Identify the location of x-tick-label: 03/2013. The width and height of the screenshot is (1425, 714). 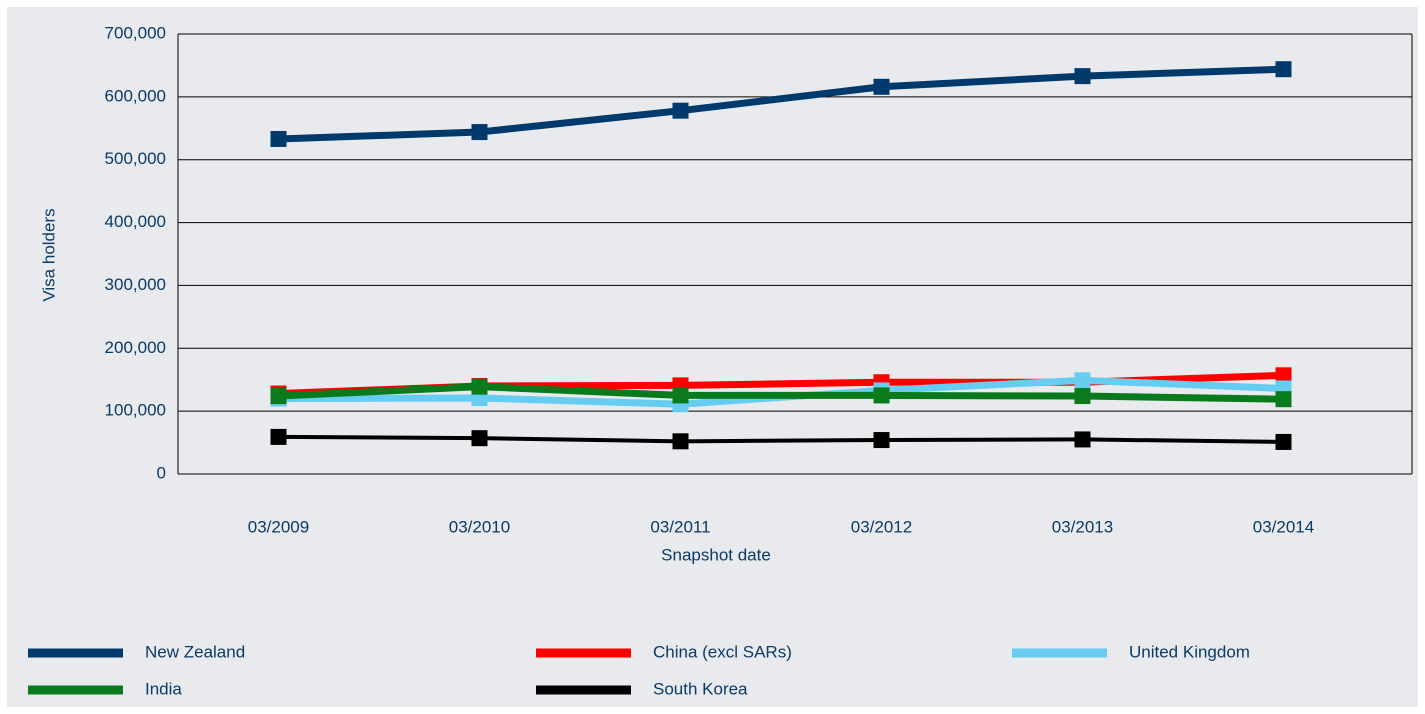
(1082, 526).